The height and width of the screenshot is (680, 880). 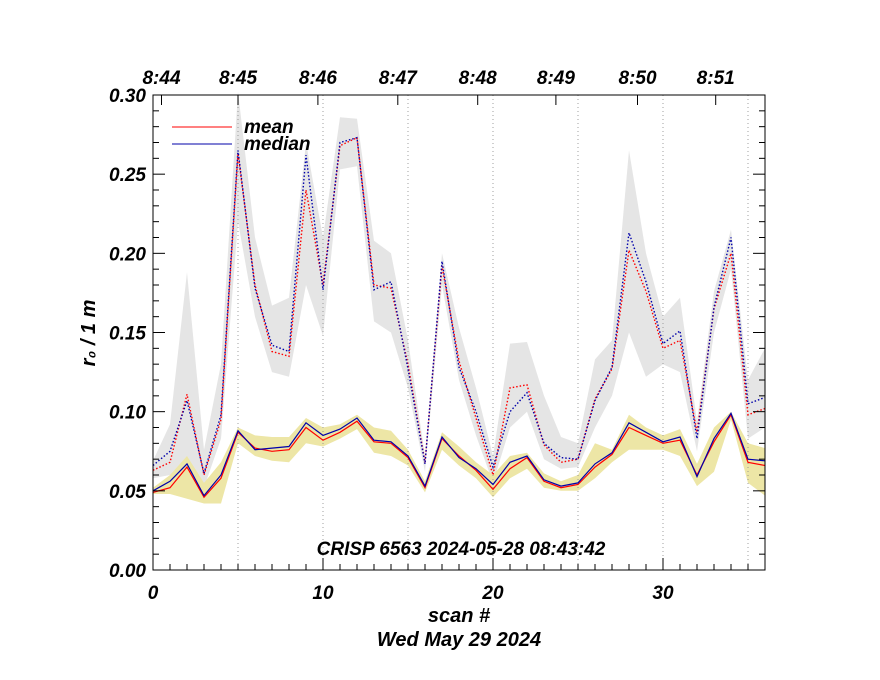 I want to click on top-tick-label-7: 8:51, so click(x=716, y=78).